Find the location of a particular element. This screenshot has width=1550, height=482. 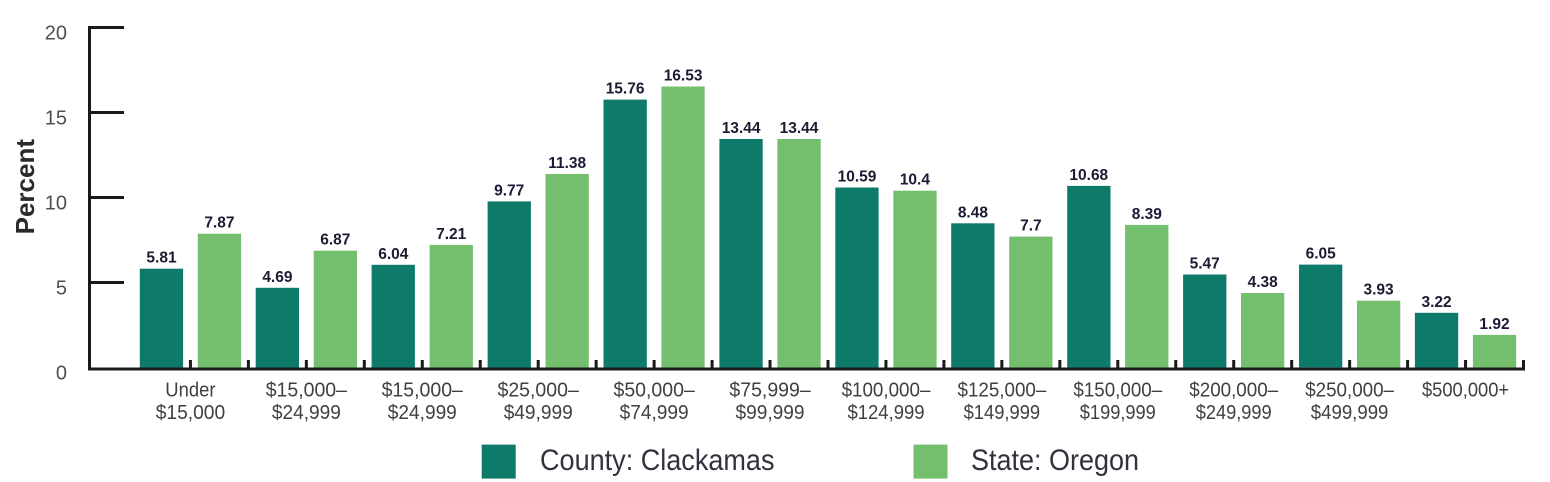

svg-text: 10.68 is located at coordinates (1088, 175).